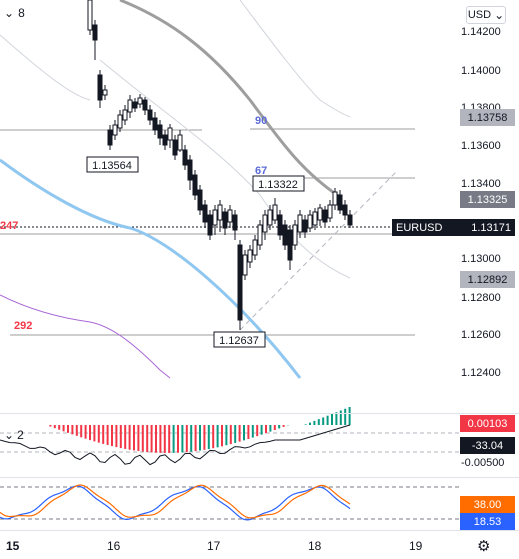  Describe the element at coordinates (487, 521) in the screenshot. I see `stoch-d-tag: 18.53` at that location.